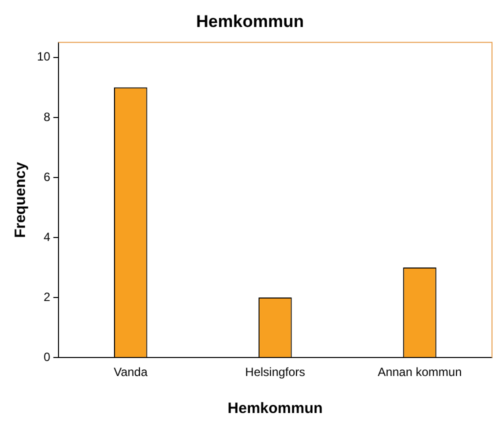  Describe the element at coordinates (43, 57) in the screenshot. I see `y-tick-label: 10` at that location.